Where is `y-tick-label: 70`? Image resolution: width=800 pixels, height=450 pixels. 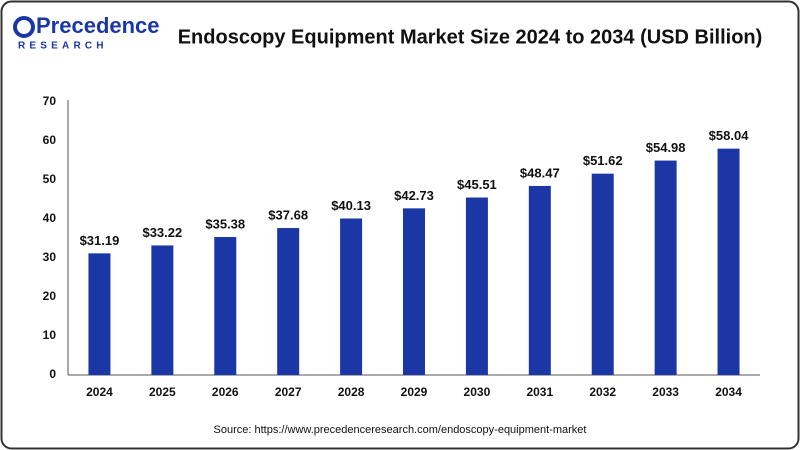
y-tick-label: 70 is located at coordinates (50, 101).